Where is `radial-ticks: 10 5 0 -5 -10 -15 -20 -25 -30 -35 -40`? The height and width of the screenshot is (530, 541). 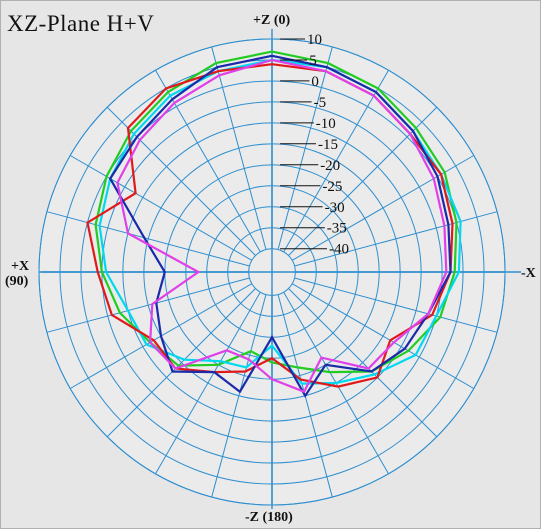 radial-ticks: 10 5 0 -5 -10 -15 -20 -25 -30 -35 -40 is located at coordinates (314, 145).